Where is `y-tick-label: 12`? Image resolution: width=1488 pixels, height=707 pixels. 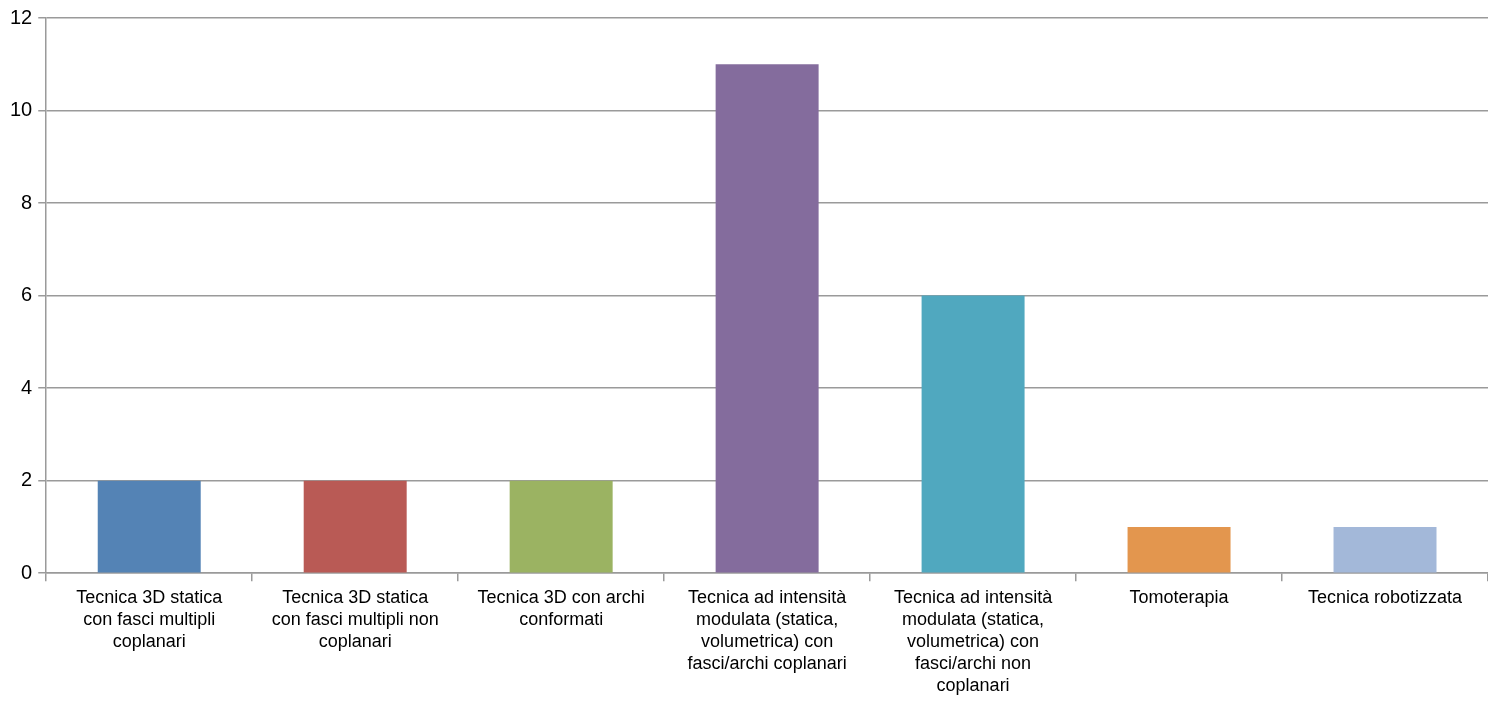 y-tick-label: 12 is located at coordinates (21, 16).